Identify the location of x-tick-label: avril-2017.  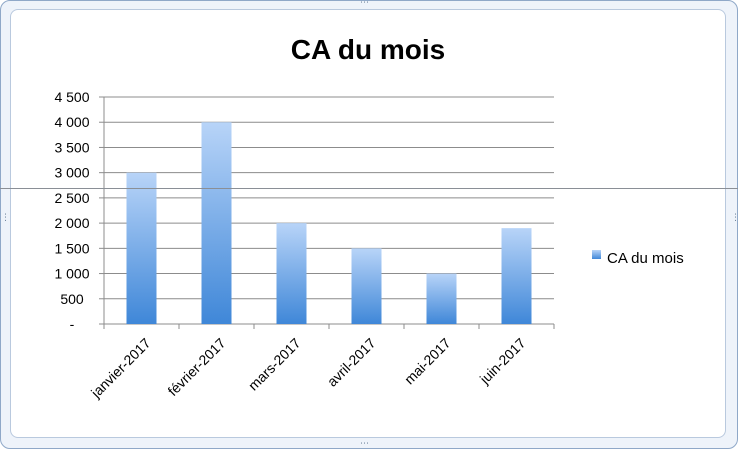
(351, 362).